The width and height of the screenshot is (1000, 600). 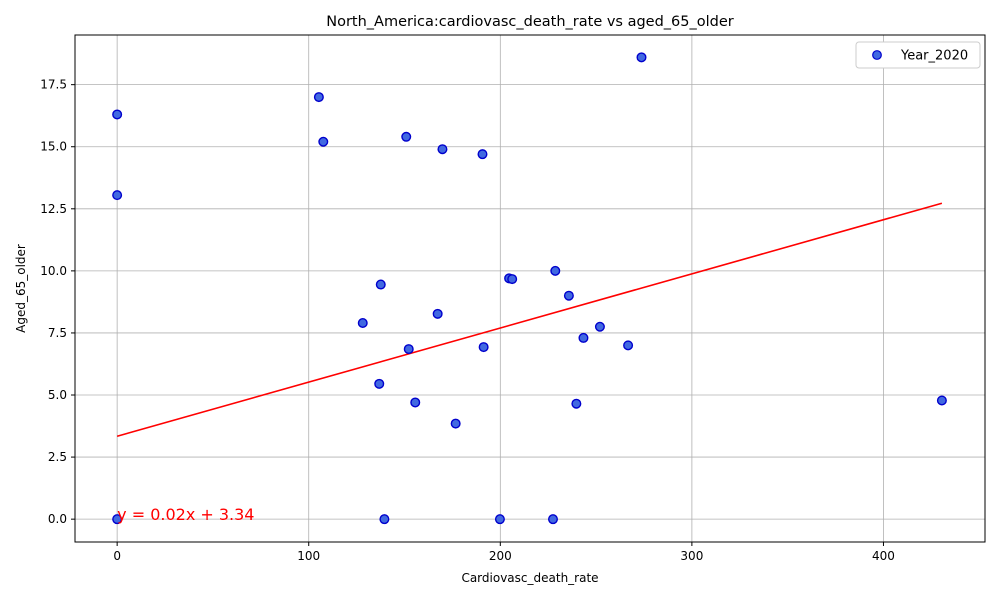 What do you see at coordinates (934, 56) in the screenshot?
I see `legend-label: Year_2020` at bounding box center [934, 56].